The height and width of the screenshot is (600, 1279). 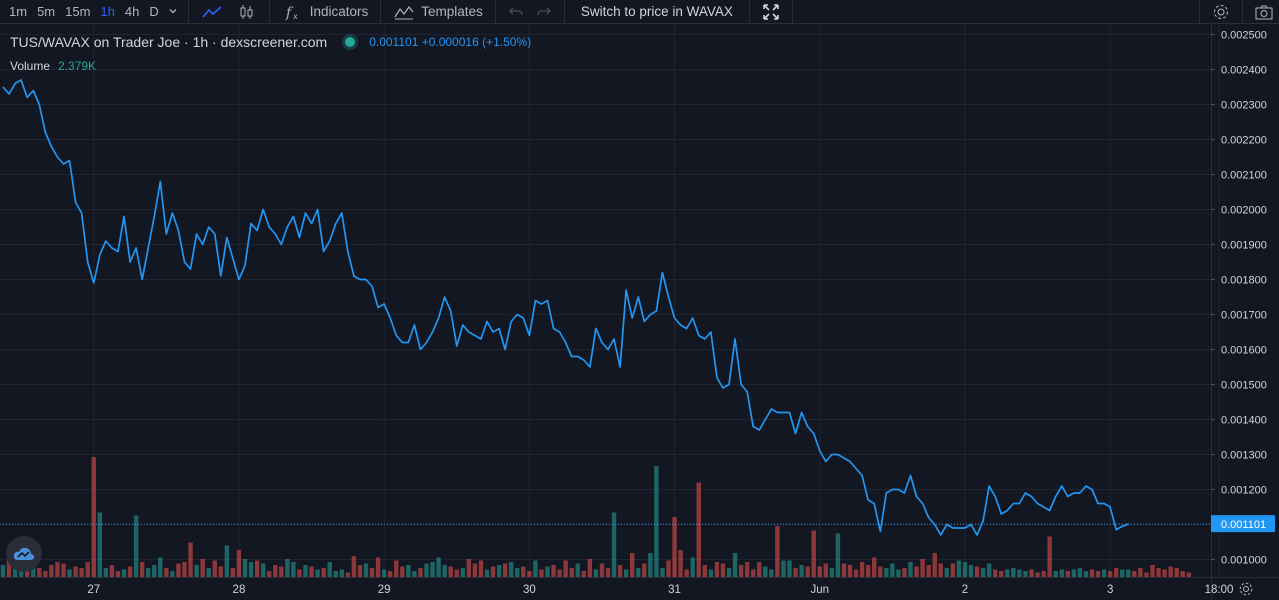 I want to click on volume-value: 2.379K, so click(x=77, y=66).